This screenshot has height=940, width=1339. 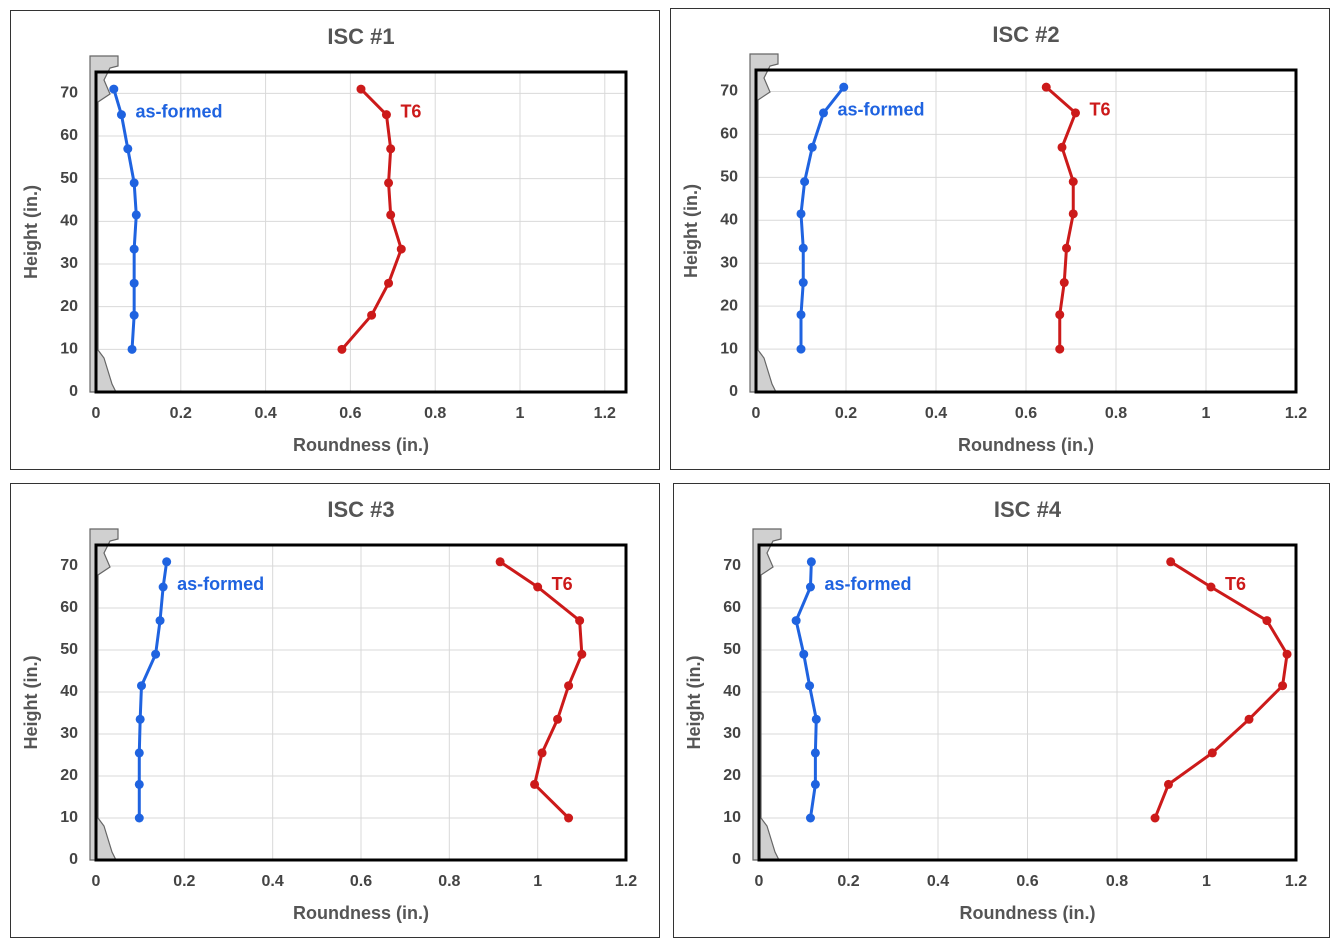 I want to click on chart-title: ISC #1, so click(x=360, y=36).